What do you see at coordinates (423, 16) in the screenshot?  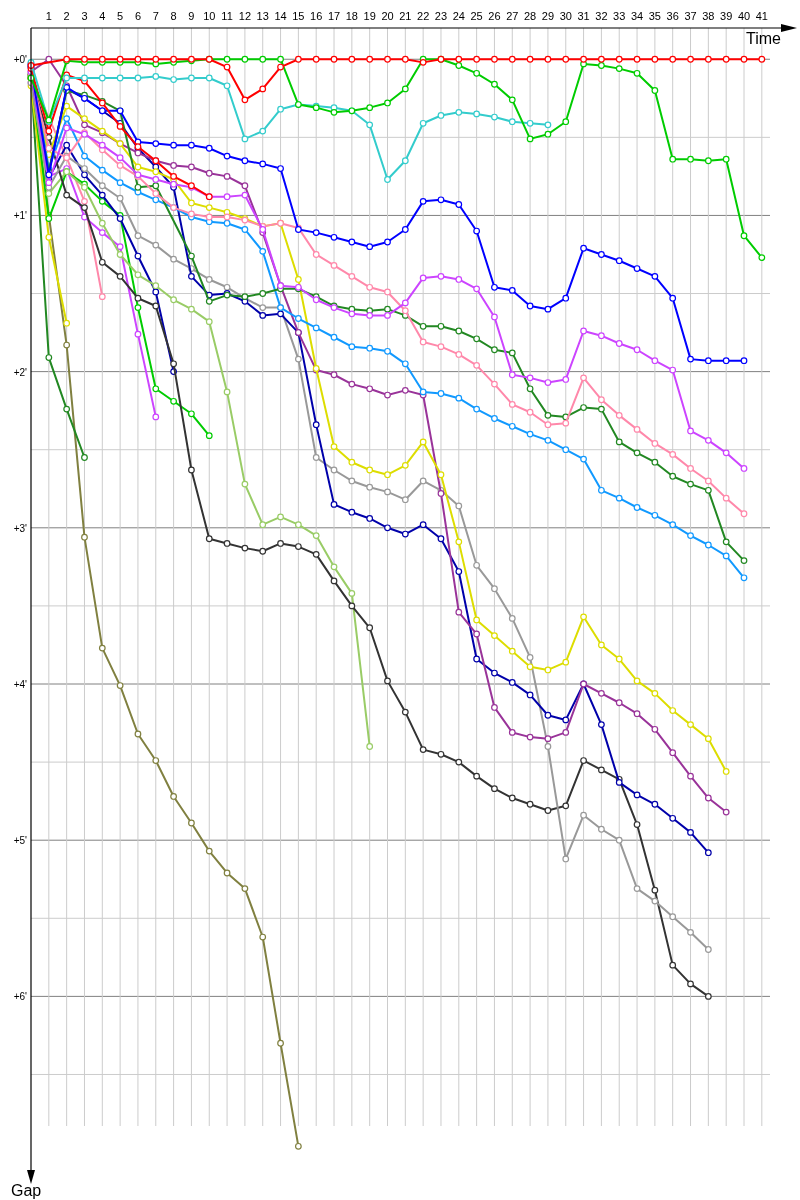 I see `x-tick-label: 22` at bounding box center [423, 16].